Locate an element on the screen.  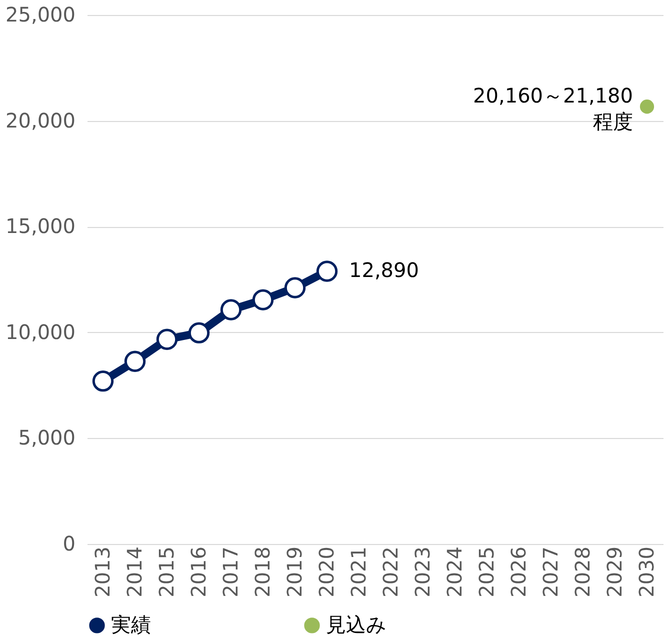
x-tick-label: 2027 is located at coordinates (550, 572).